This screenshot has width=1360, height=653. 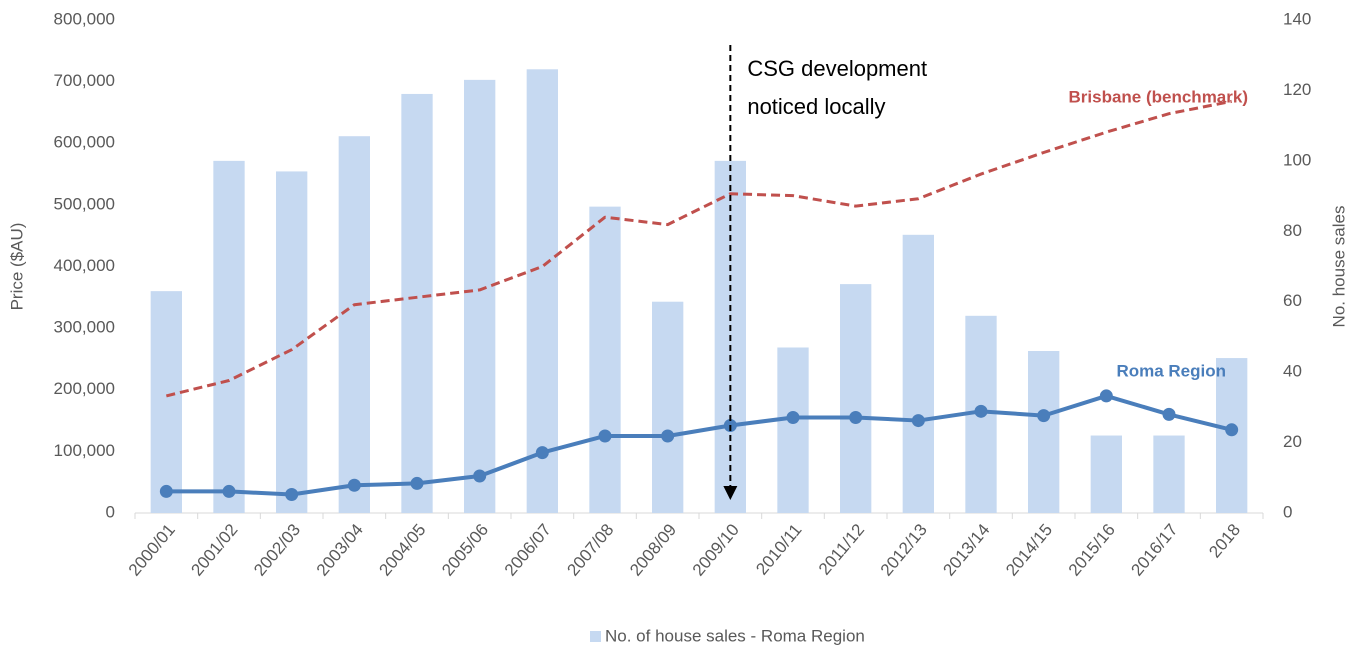 I want to click on x-tick-label: 2010/11, so click(x=778, y=549).